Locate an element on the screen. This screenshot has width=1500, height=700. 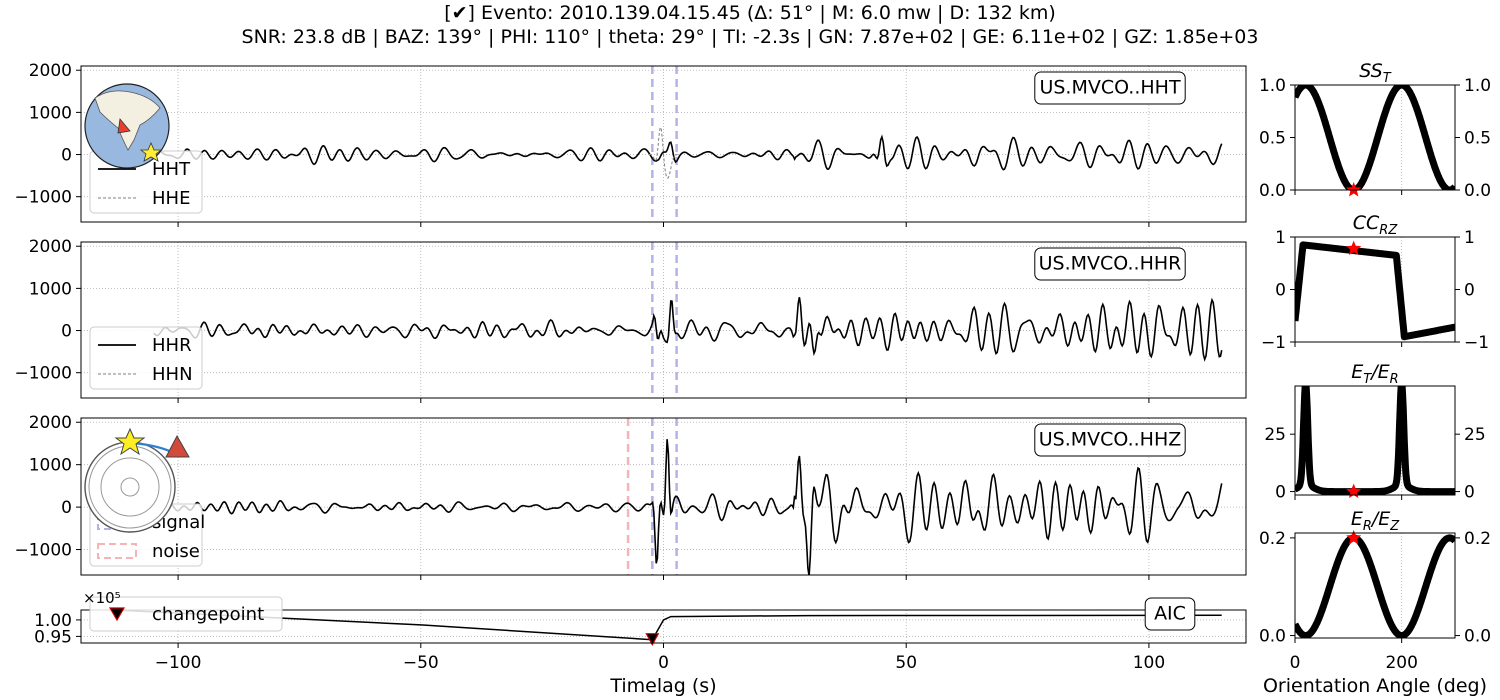
azimuth-ring is located at coordinates (130, 487).